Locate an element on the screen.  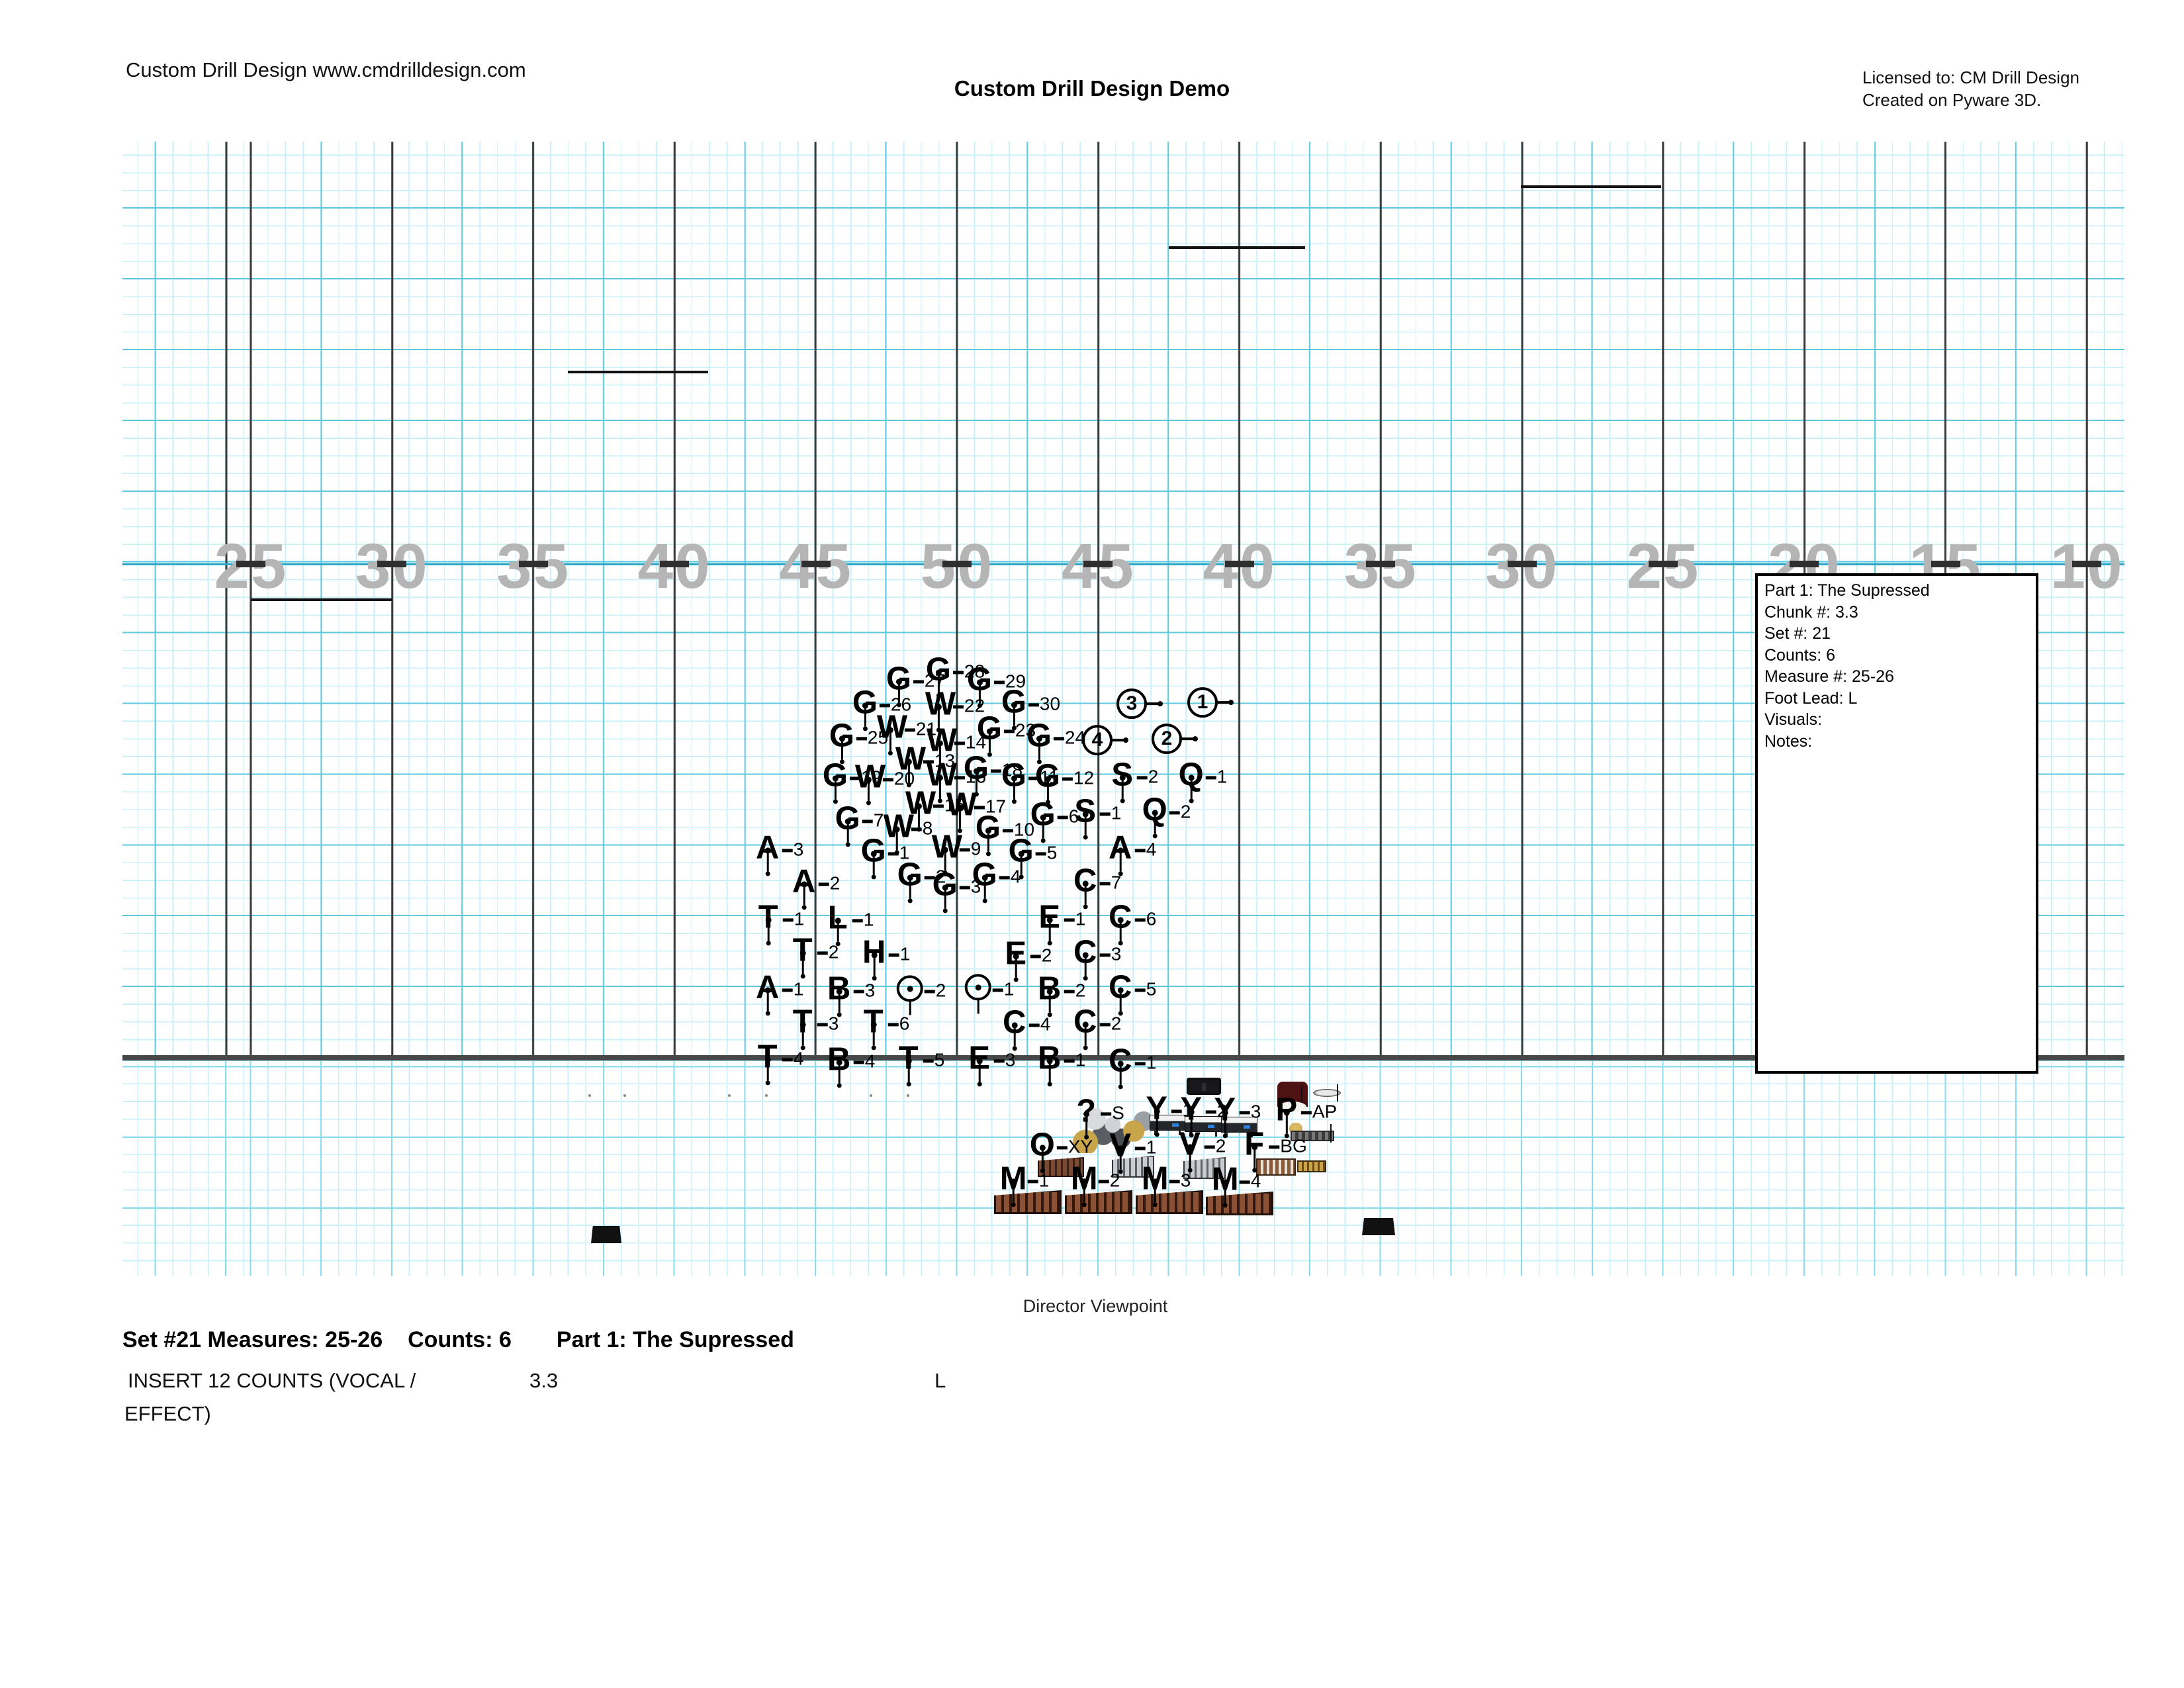
performer-G26: G 26 is located at coordinates (882, 708).